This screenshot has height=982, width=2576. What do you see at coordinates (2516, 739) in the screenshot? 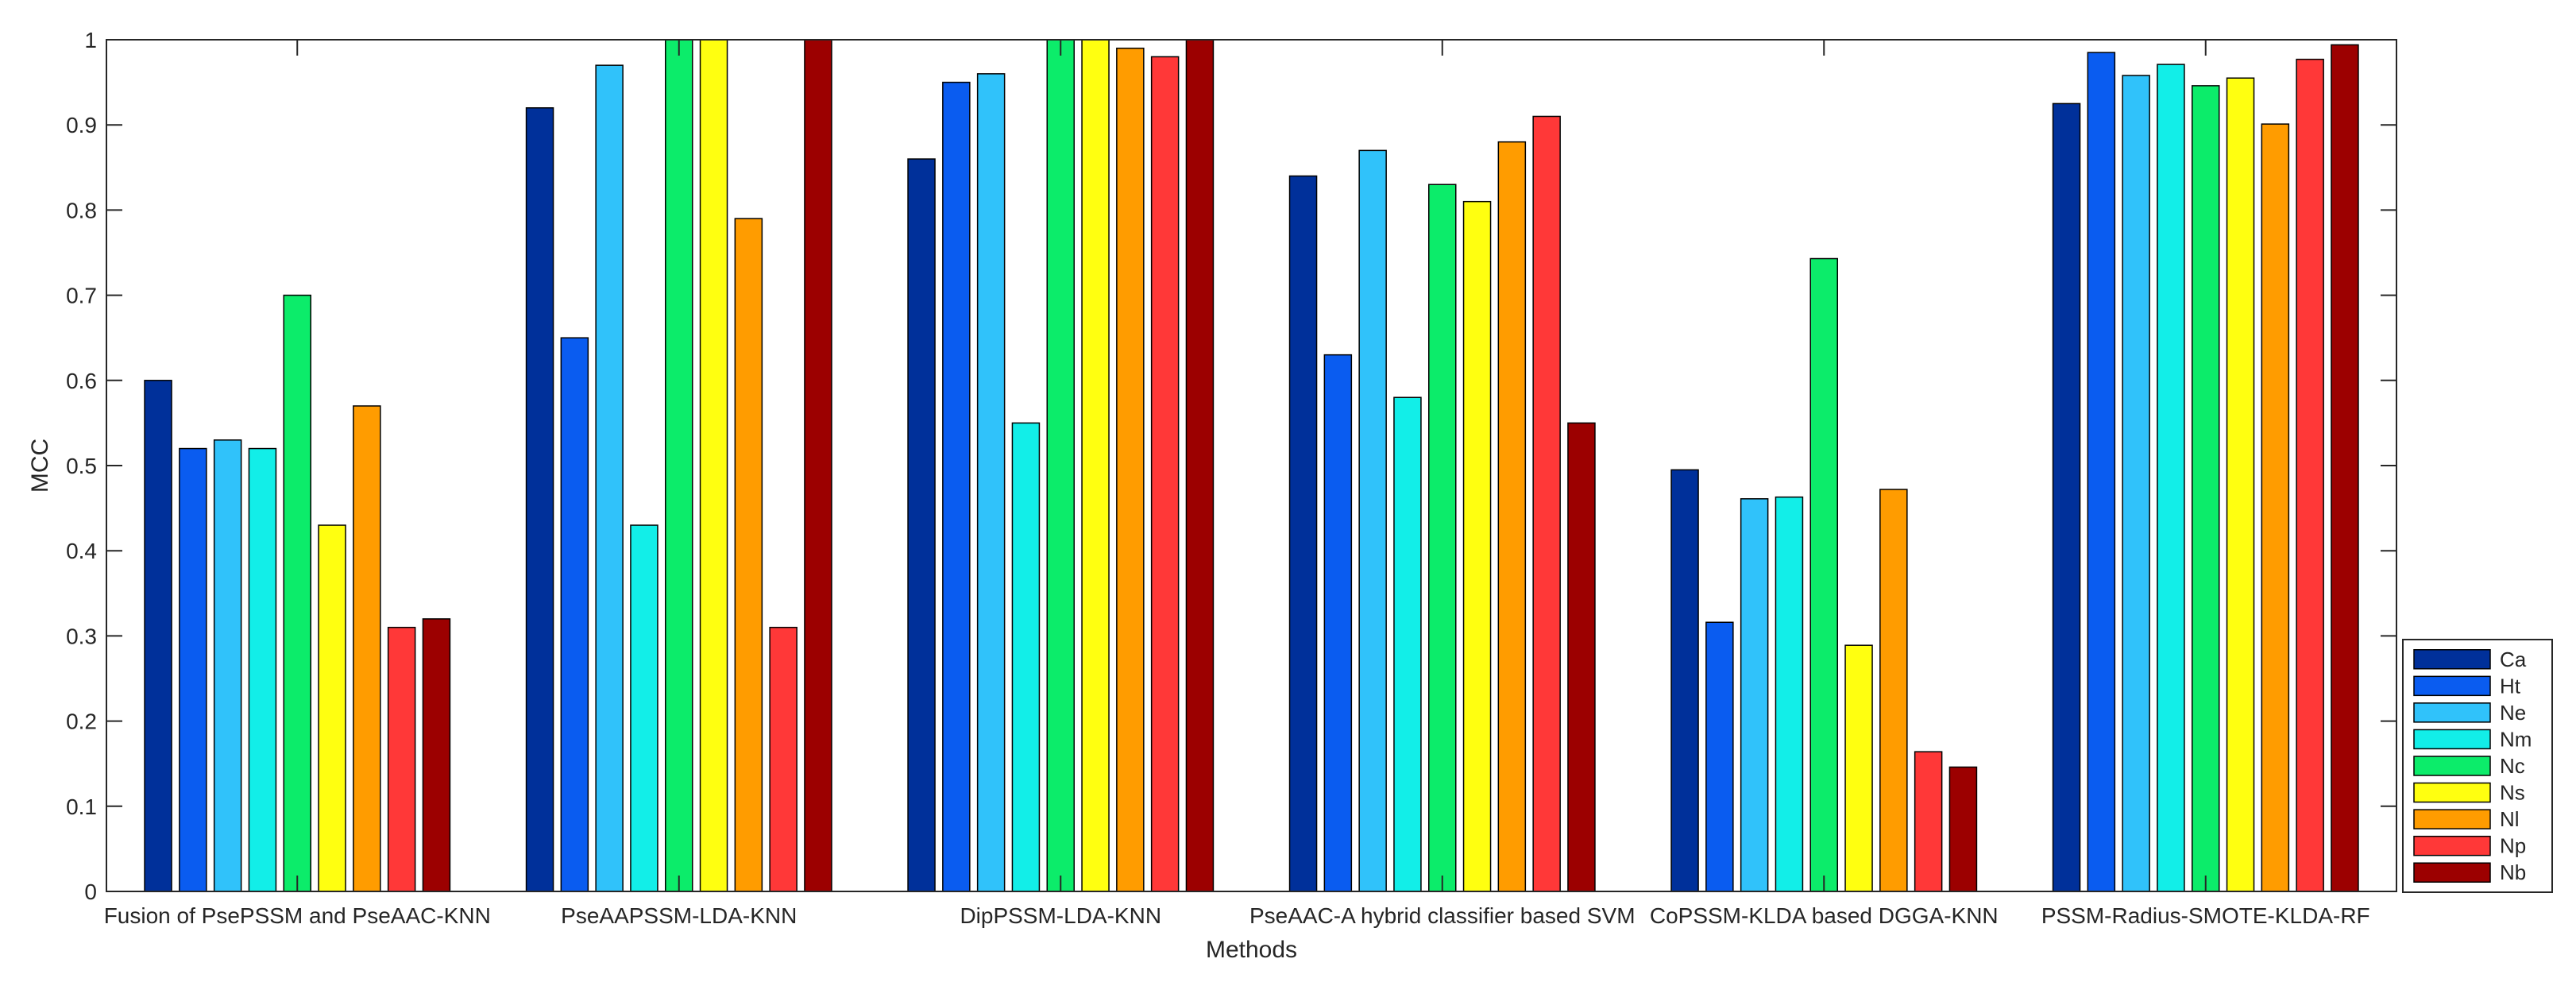
I see `legend-label-nm: Nm` at bounding box center [2516, 739].